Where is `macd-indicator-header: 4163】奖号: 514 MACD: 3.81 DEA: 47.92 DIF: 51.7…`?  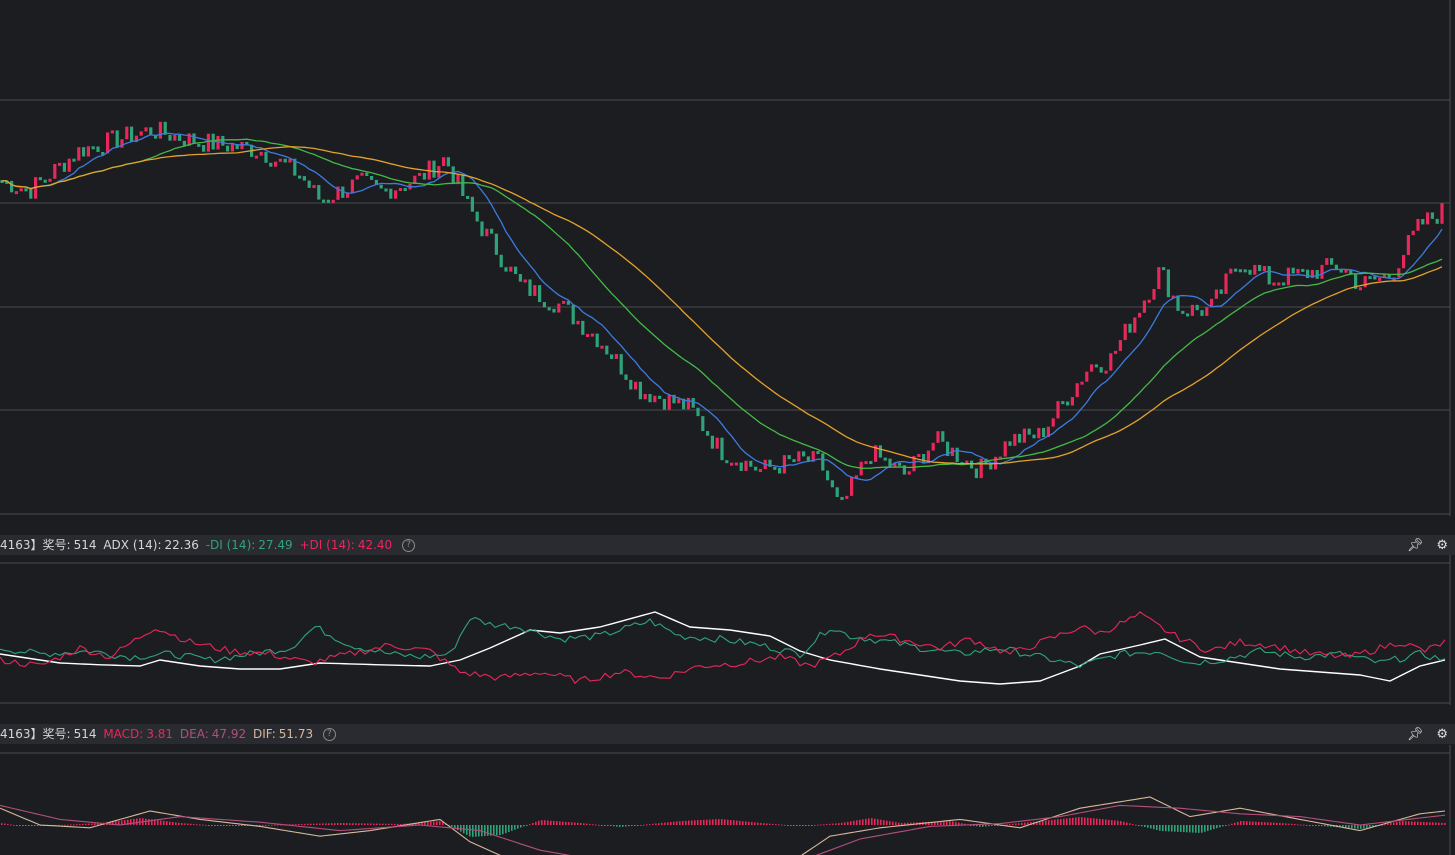
macd-indicator-header: 4163】奖号: 514 MACD: 3.81 DEA: 47.92 DIF: 51.7… is located at coordinates (727, 734).